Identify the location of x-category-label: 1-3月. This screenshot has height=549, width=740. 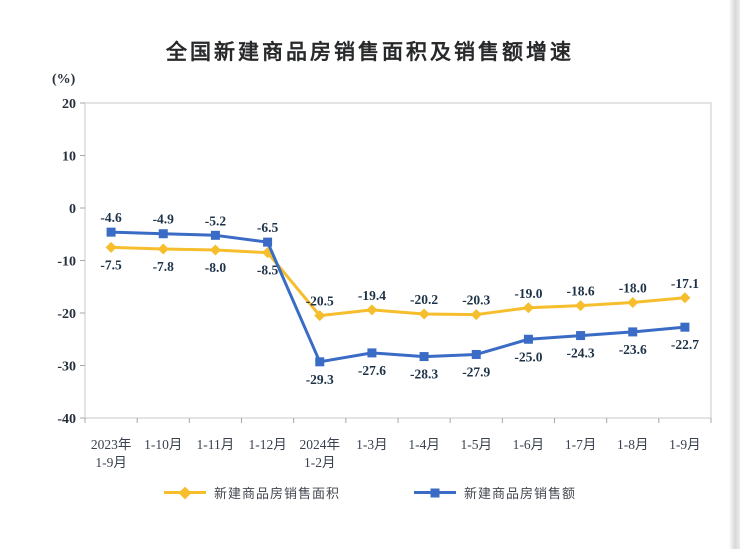
(372, 444).